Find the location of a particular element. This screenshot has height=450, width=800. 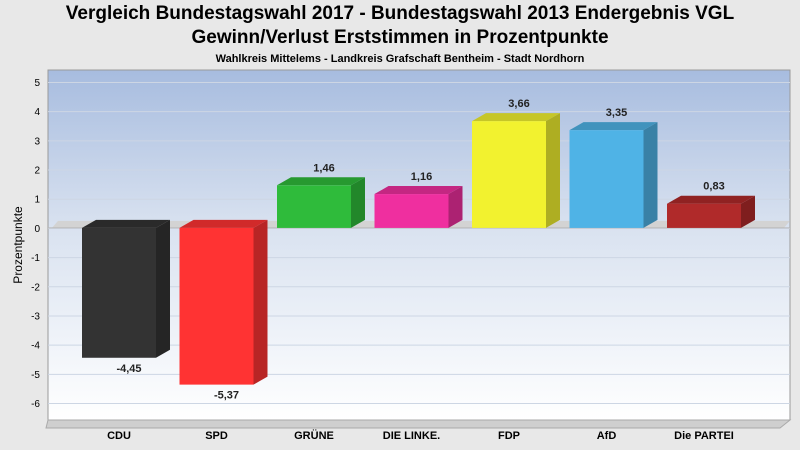

data-label: 1,16 is located at coordinates (421, 177).